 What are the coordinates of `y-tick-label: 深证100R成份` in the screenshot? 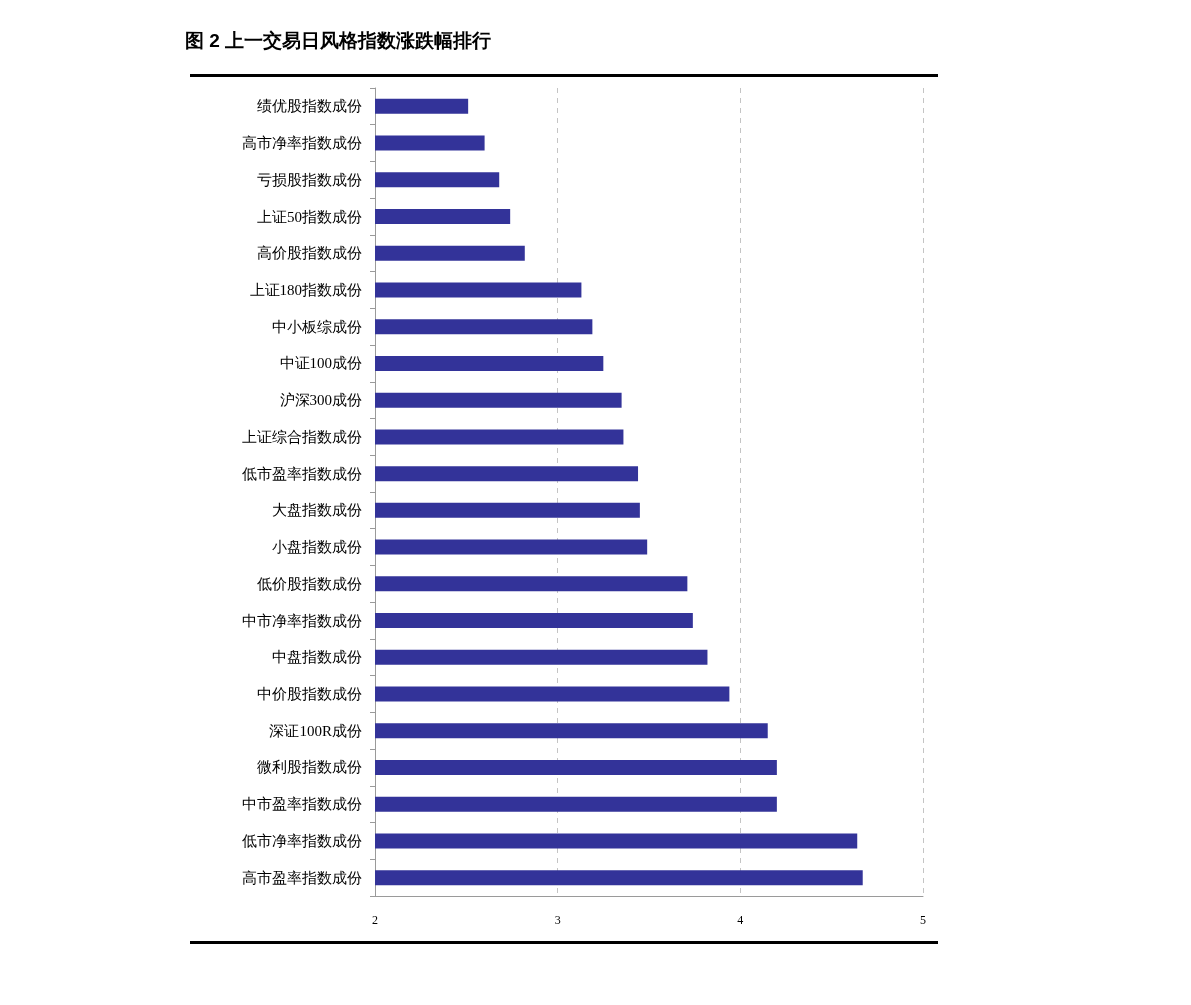 It's located at (315, 730).